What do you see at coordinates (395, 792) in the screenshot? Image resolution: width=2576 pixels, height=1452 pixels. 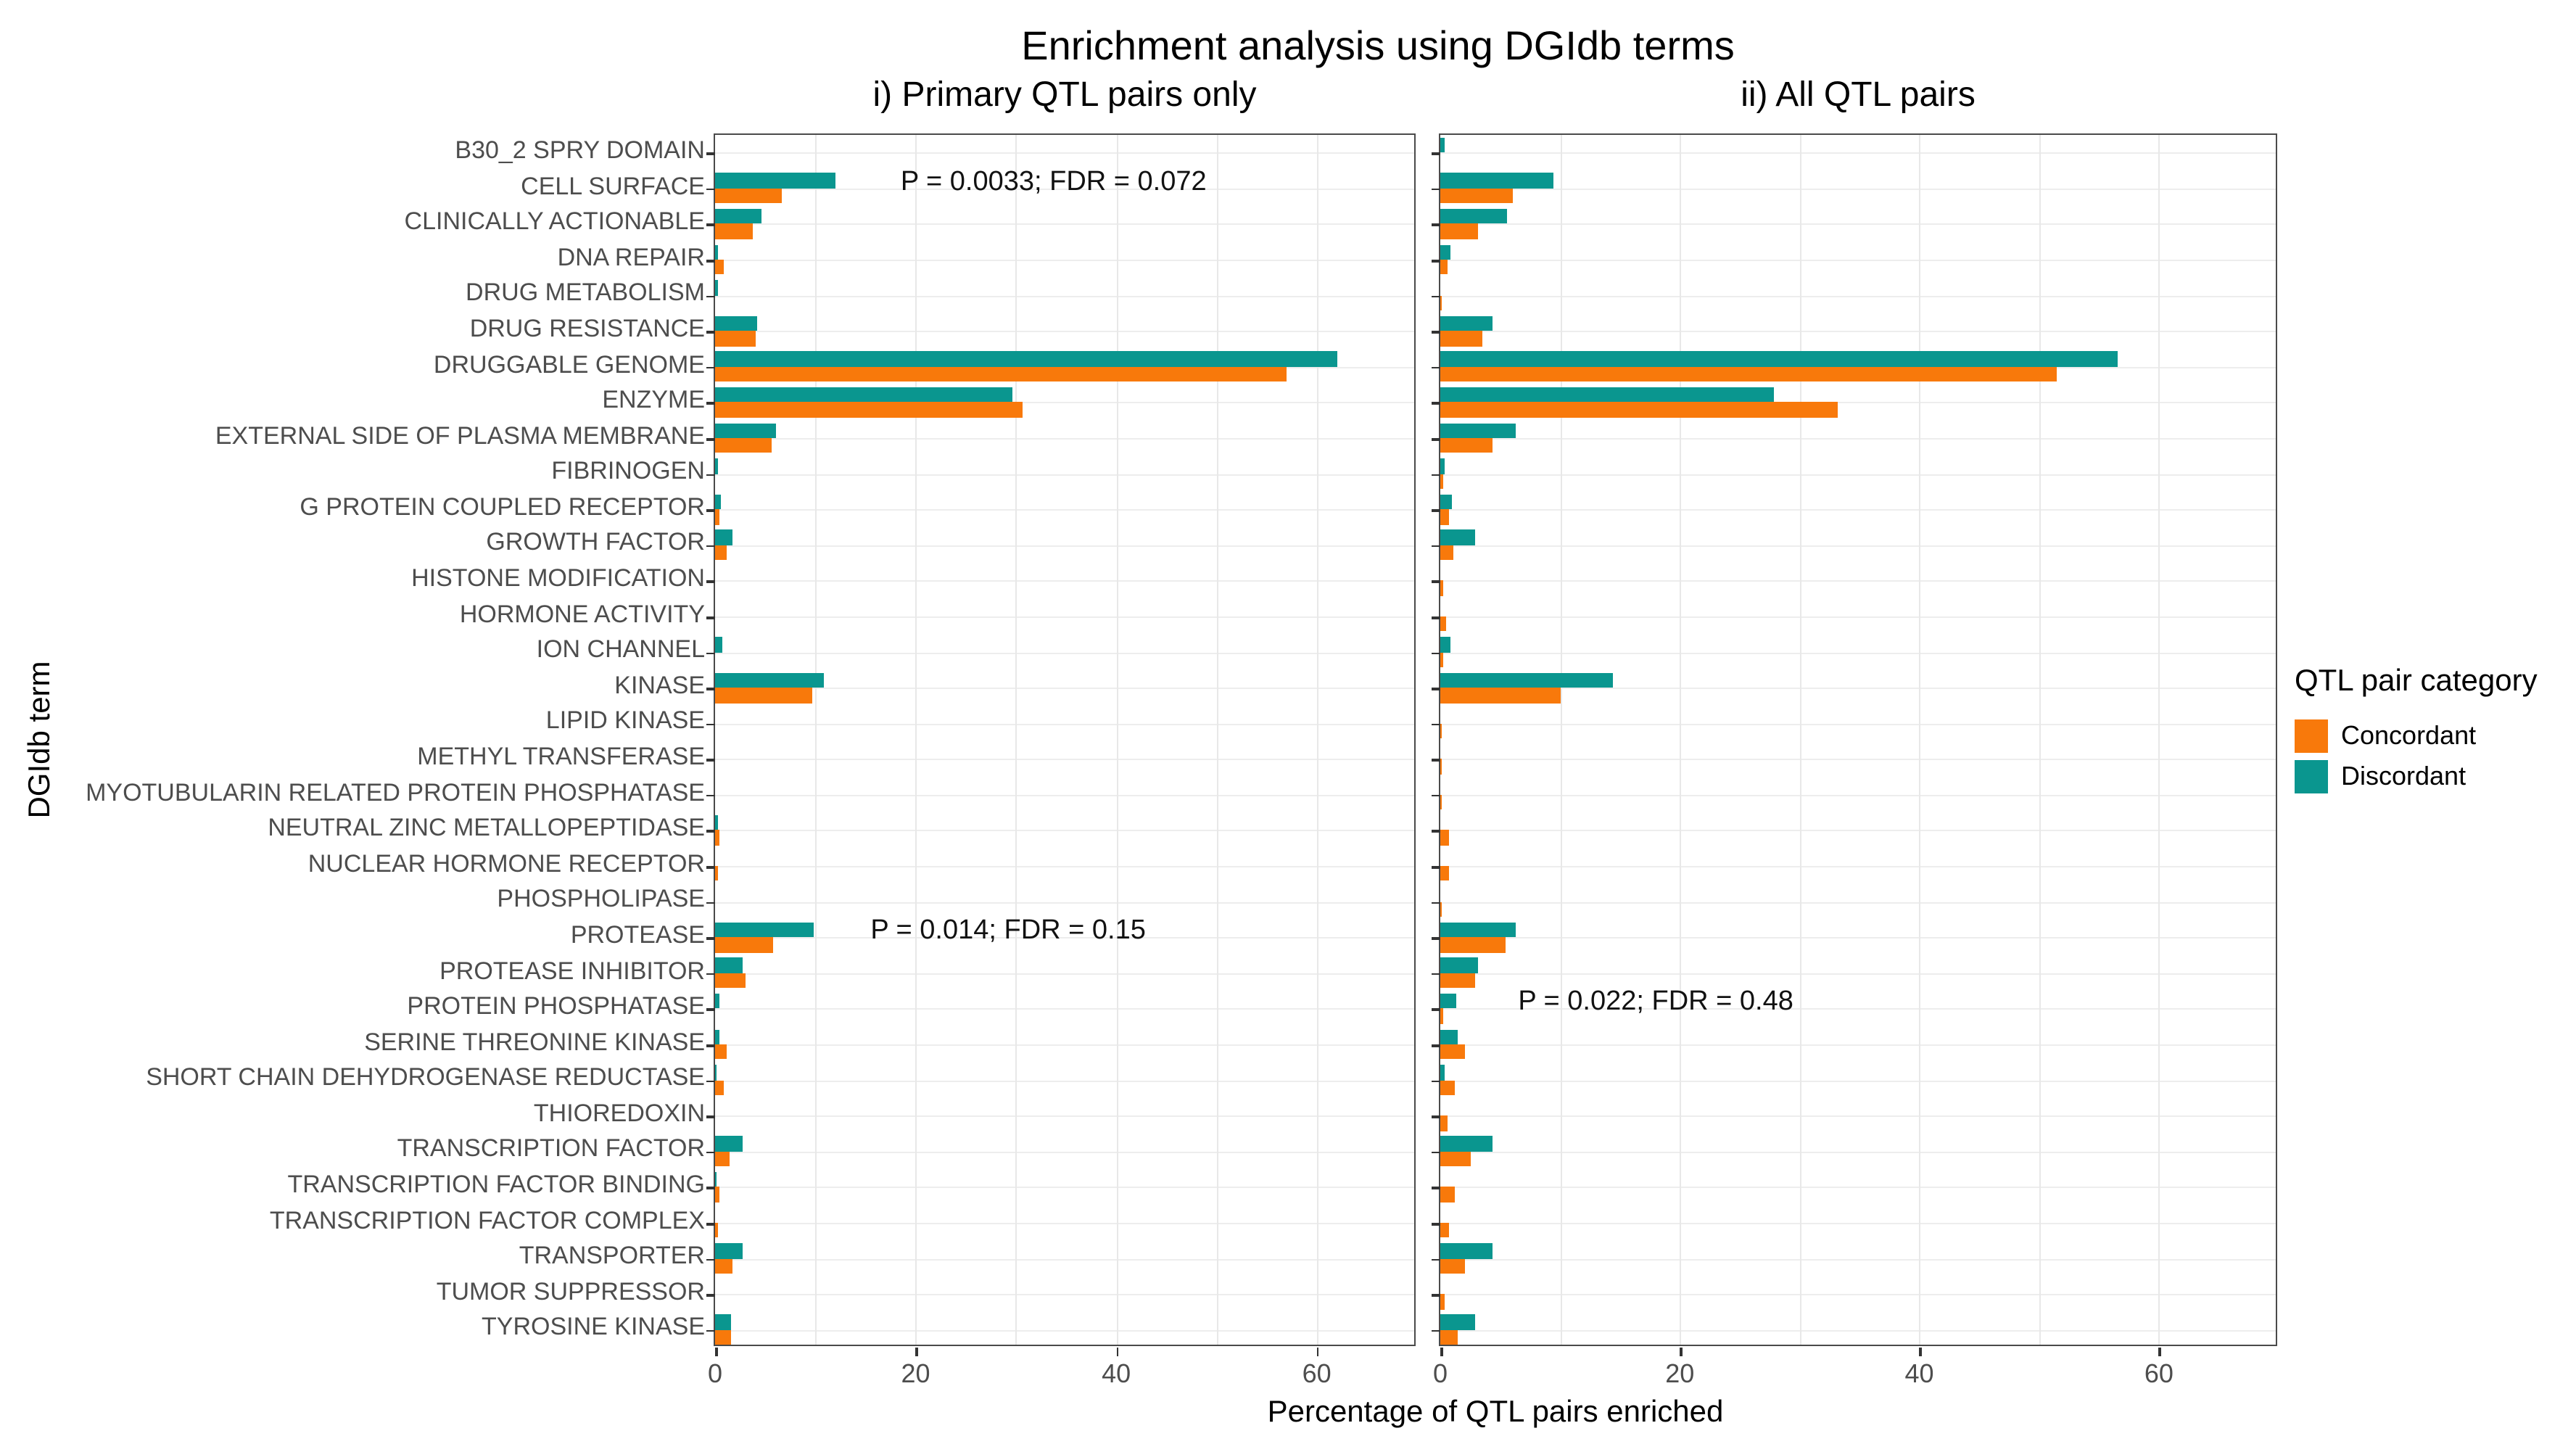 I see `y-axis-category-label: MYOTUBULARIN RELATED PROTEIN PHOSPHATASE` at bounding box center [395, 792].